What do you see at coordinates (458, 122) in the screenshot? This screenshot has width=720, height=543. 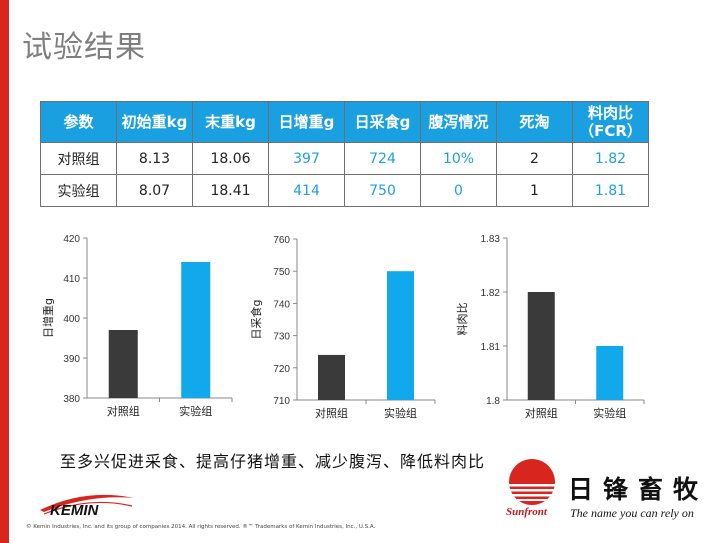 I see `header-cell: 腹泻情况` at bounding box center [458, 122].